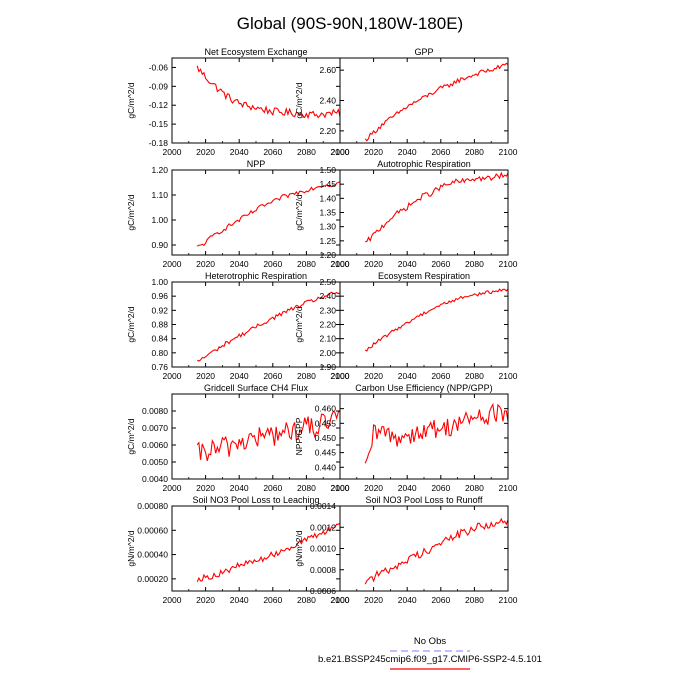 This screenshot has width=700, height=700. Describe the element at coordinates (323, 591) in the screenshot. I see `y-tick-label: 0.0006` at that location.